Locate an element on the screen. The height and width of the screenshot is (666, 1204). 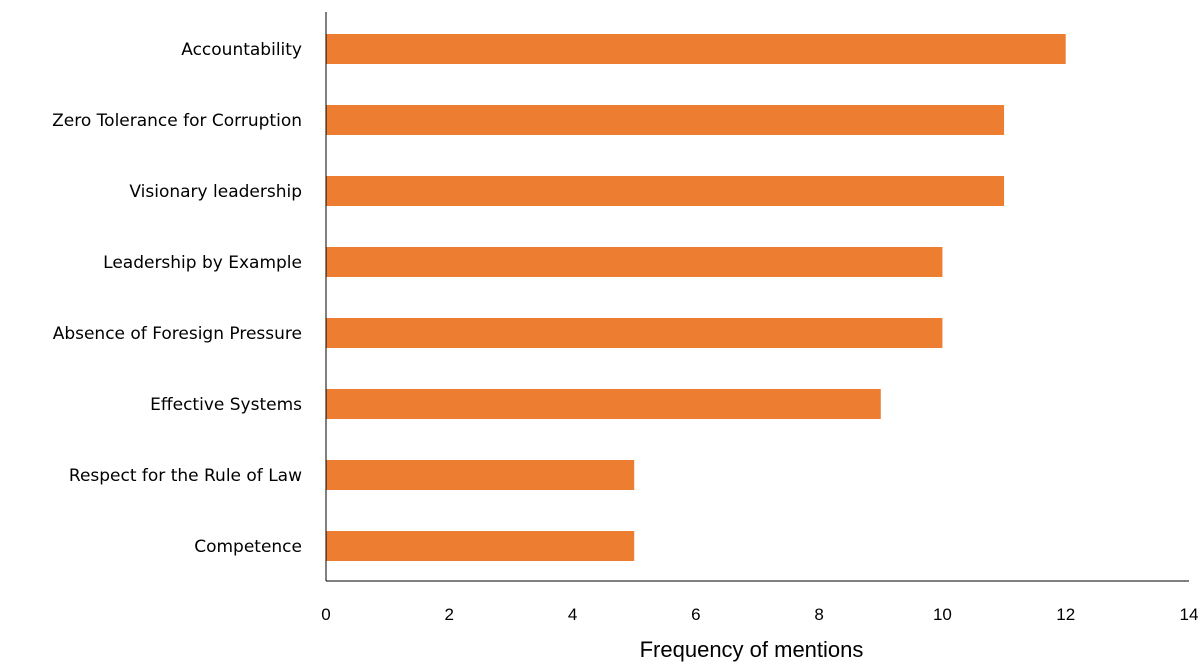
x-tick-label: 2 is located at coordinates (449, 614).